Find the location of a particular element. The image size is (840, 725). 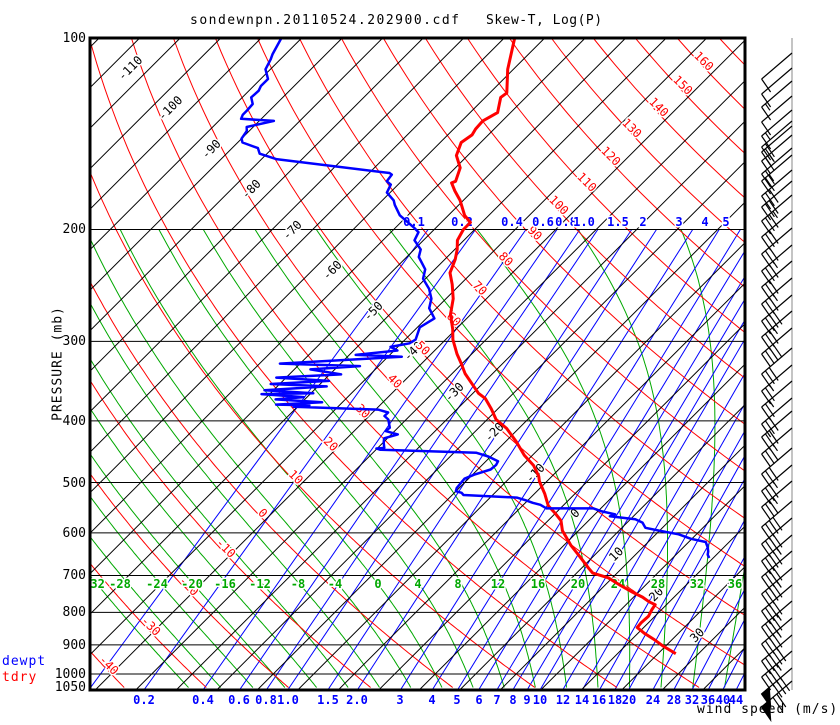

svg-text: -90 is located at coordinates (211, 149).